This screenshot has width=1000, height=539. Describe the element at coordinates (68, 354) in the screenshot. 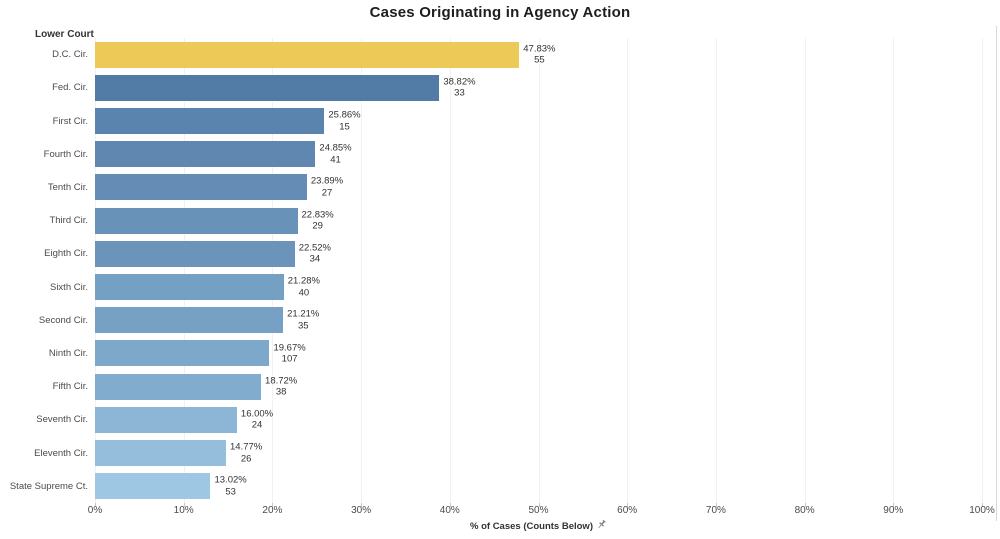

I see `row-label: Ninth Cir.` at that location.